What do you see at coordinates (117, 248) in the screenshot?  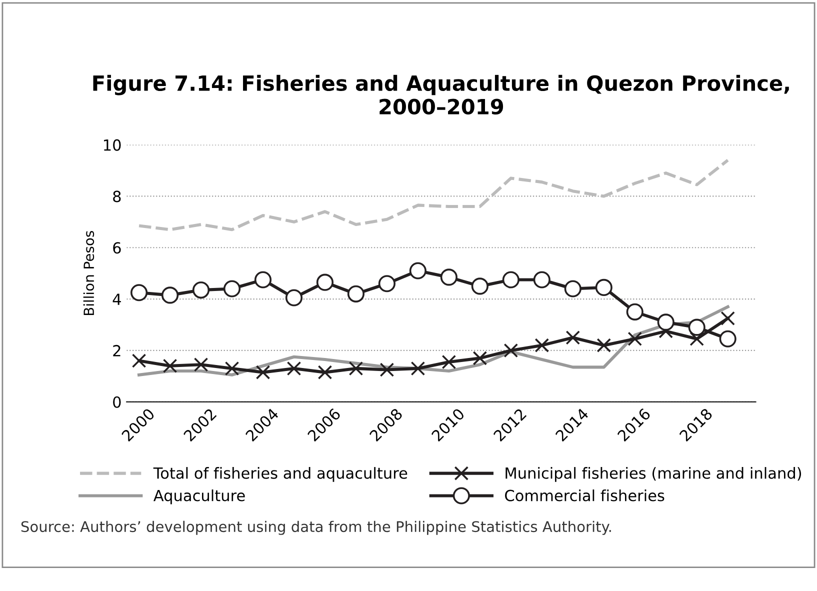 I see `y-tick-label: 6` at bounding box center [117, 248].